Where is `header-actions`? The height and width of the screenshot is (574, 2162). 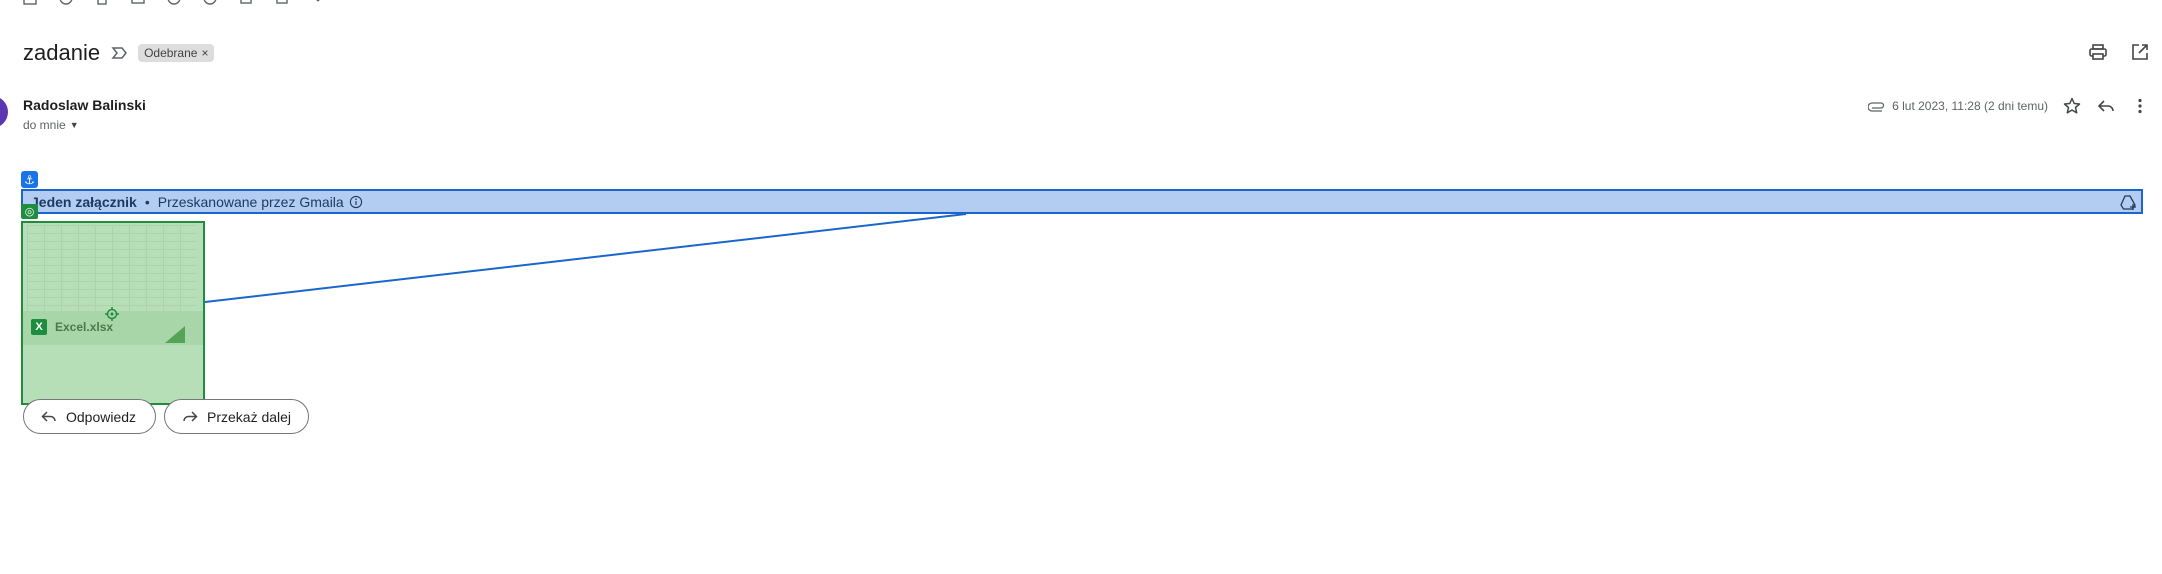
header-actions is located at coordinates (2119, 52).